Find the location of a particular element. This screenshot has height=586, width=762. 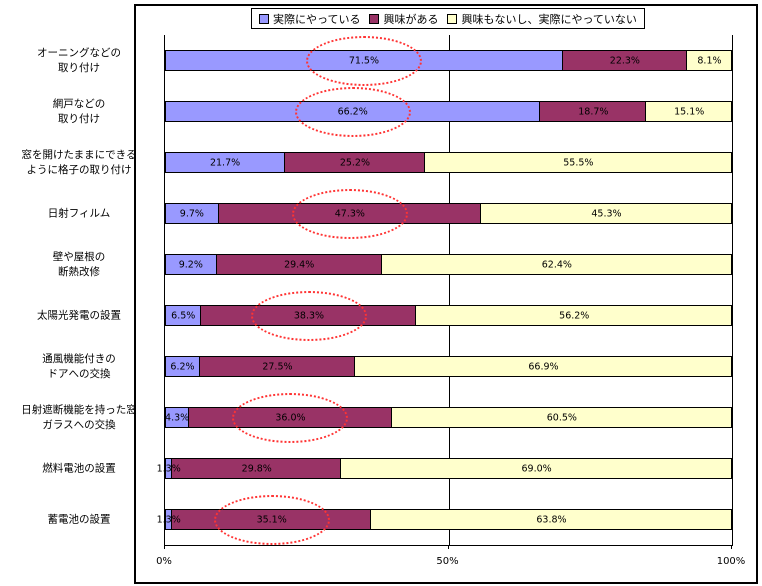

bar-value-label: 29.8% is located at coordinates (256, 468).